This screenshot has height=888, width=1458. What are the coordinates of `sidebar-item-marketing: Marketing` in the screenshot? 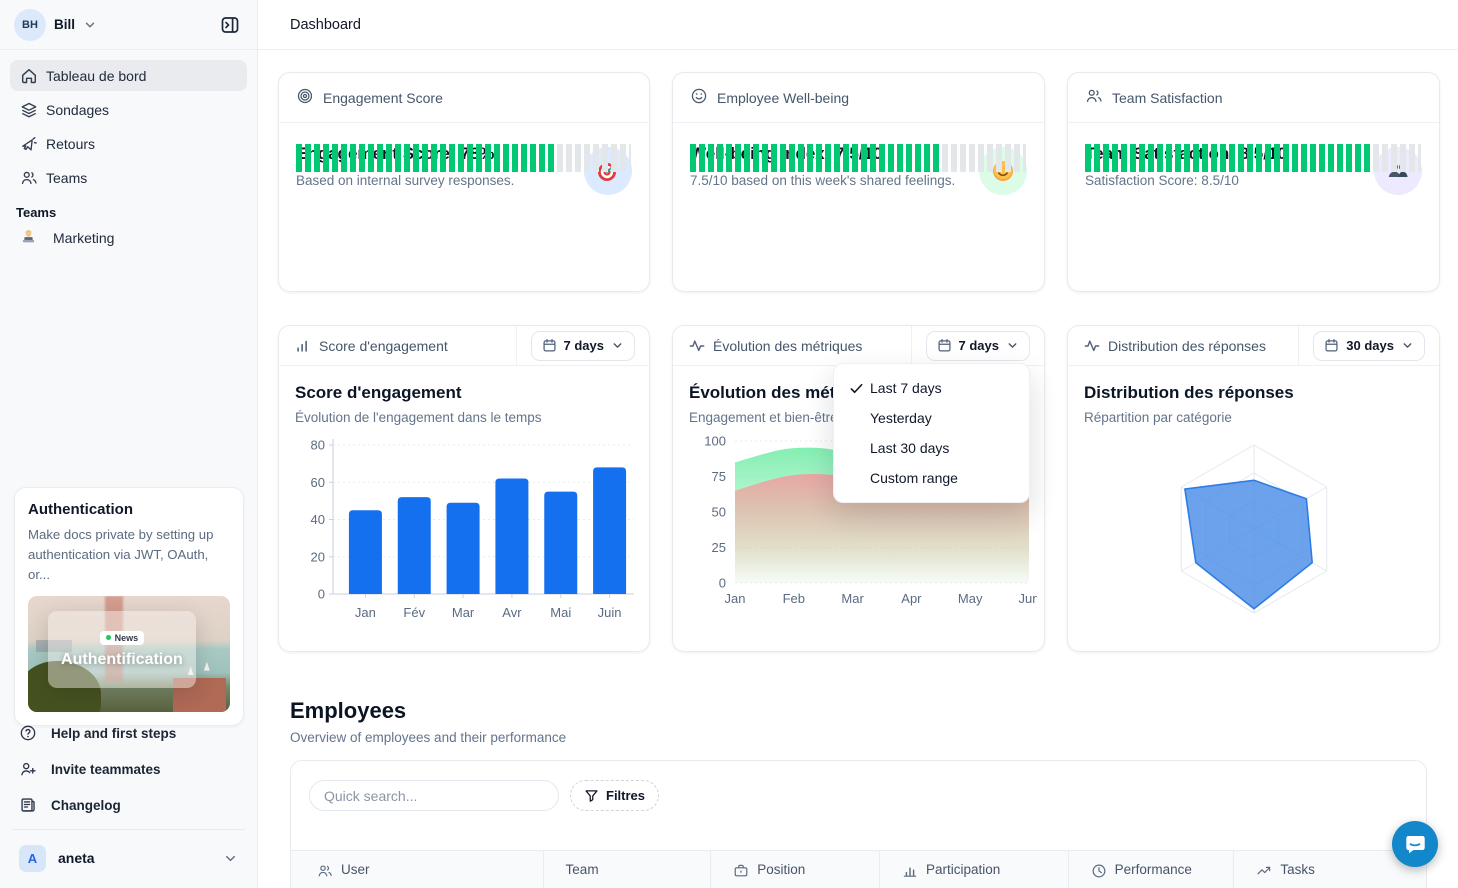 It's located at (128, 238).